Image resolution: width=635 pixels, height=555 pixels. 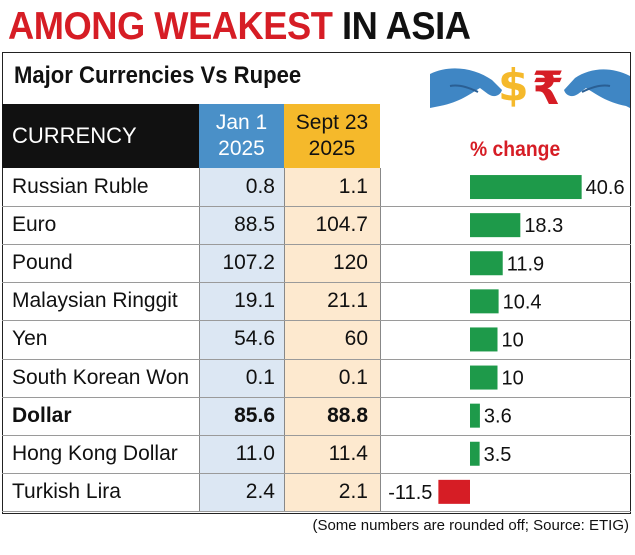 What do you see at coordinates (42, 263) in the screenshot?
I see `currency-name: Pound` at bounding box center [42, 263].